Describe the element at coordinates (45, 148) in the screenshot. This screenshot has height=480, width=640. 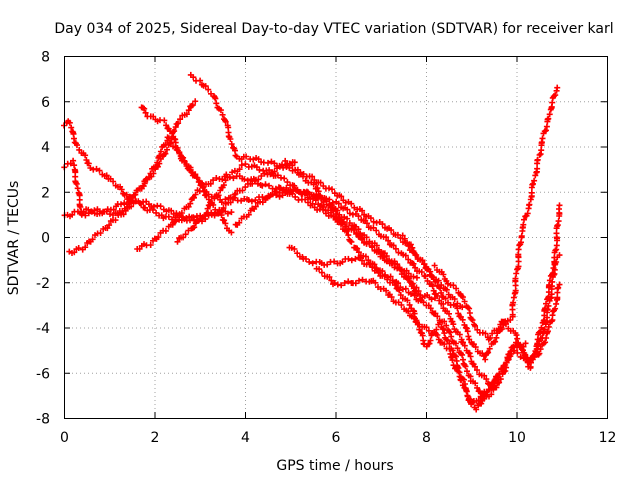
I see `y-tick-label: 4` at that location.